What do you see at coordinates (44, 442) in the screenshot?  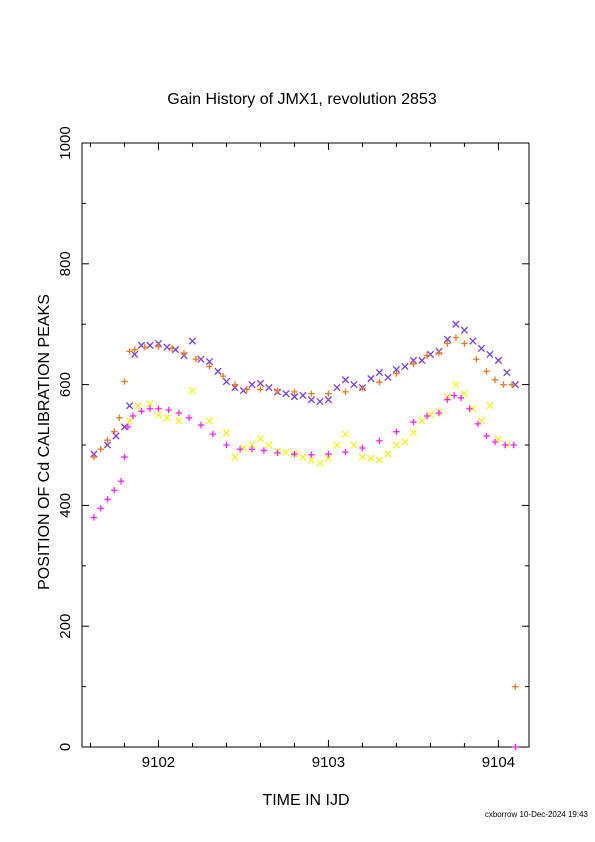 I see `y-axis-label: POSITION OF Cd CALIBRATION PEAKS` at bounding box center [44, 442].